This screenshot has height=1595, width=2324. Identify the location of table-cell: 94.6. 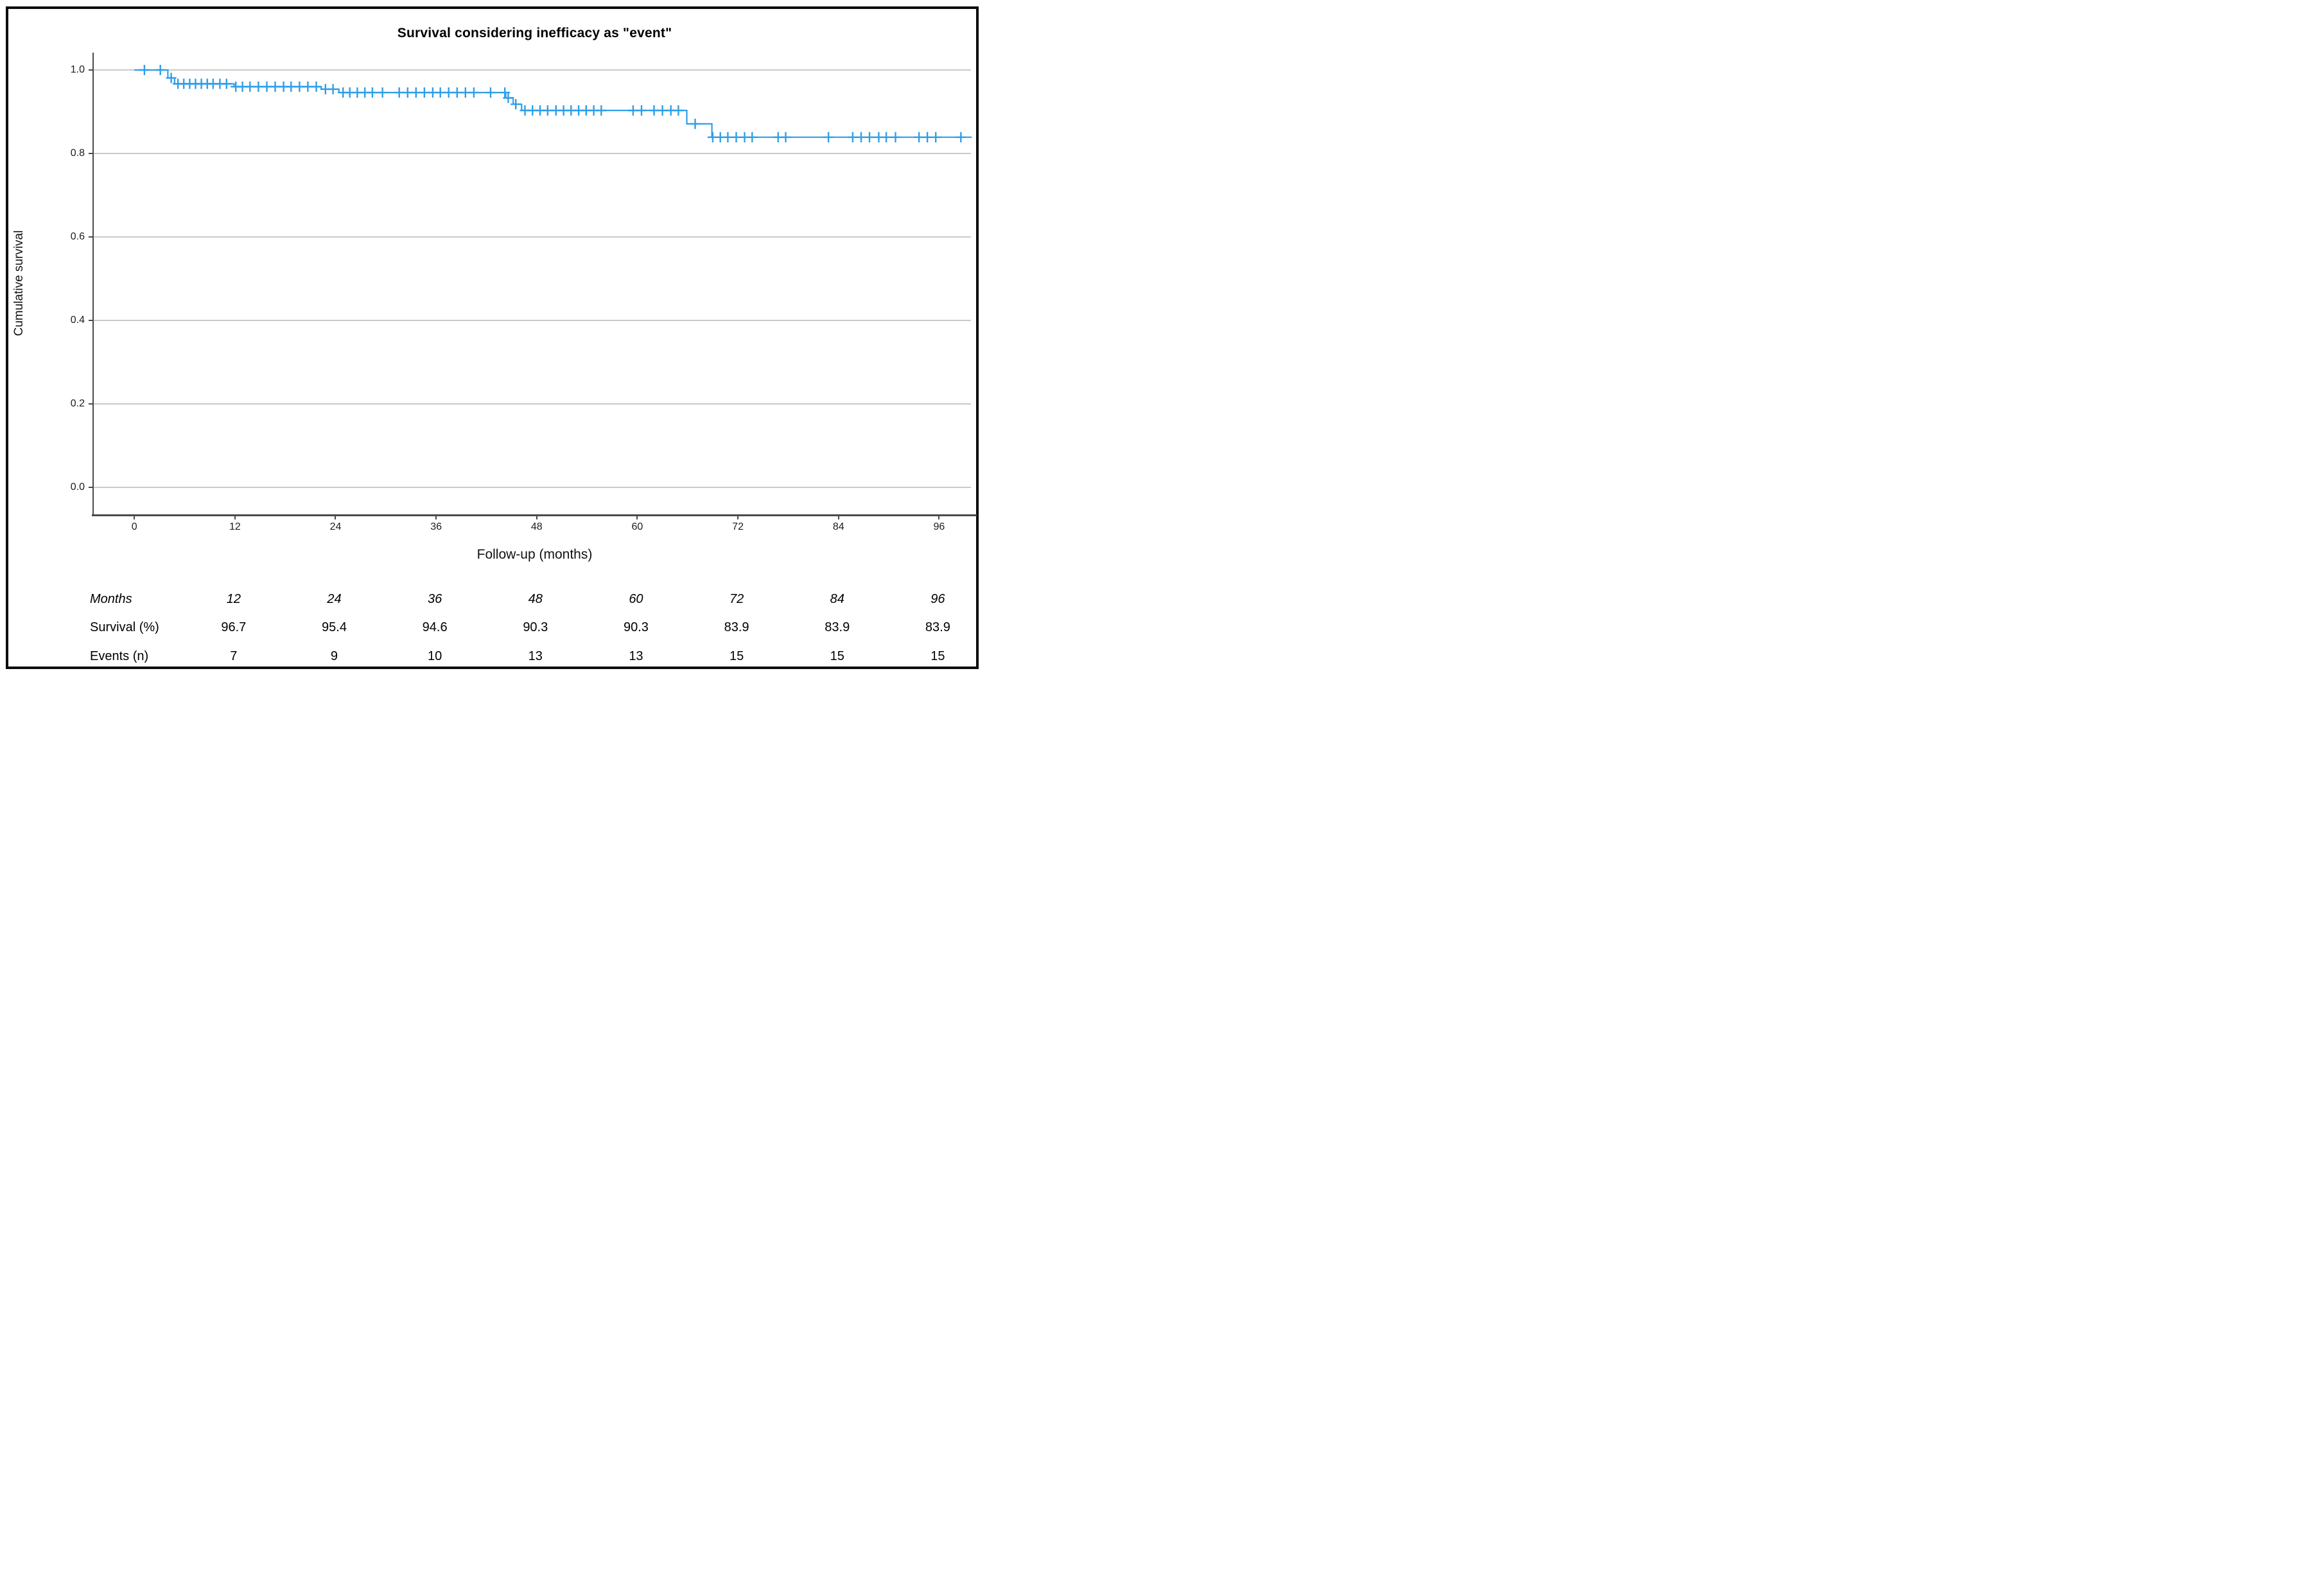
(435, 627).